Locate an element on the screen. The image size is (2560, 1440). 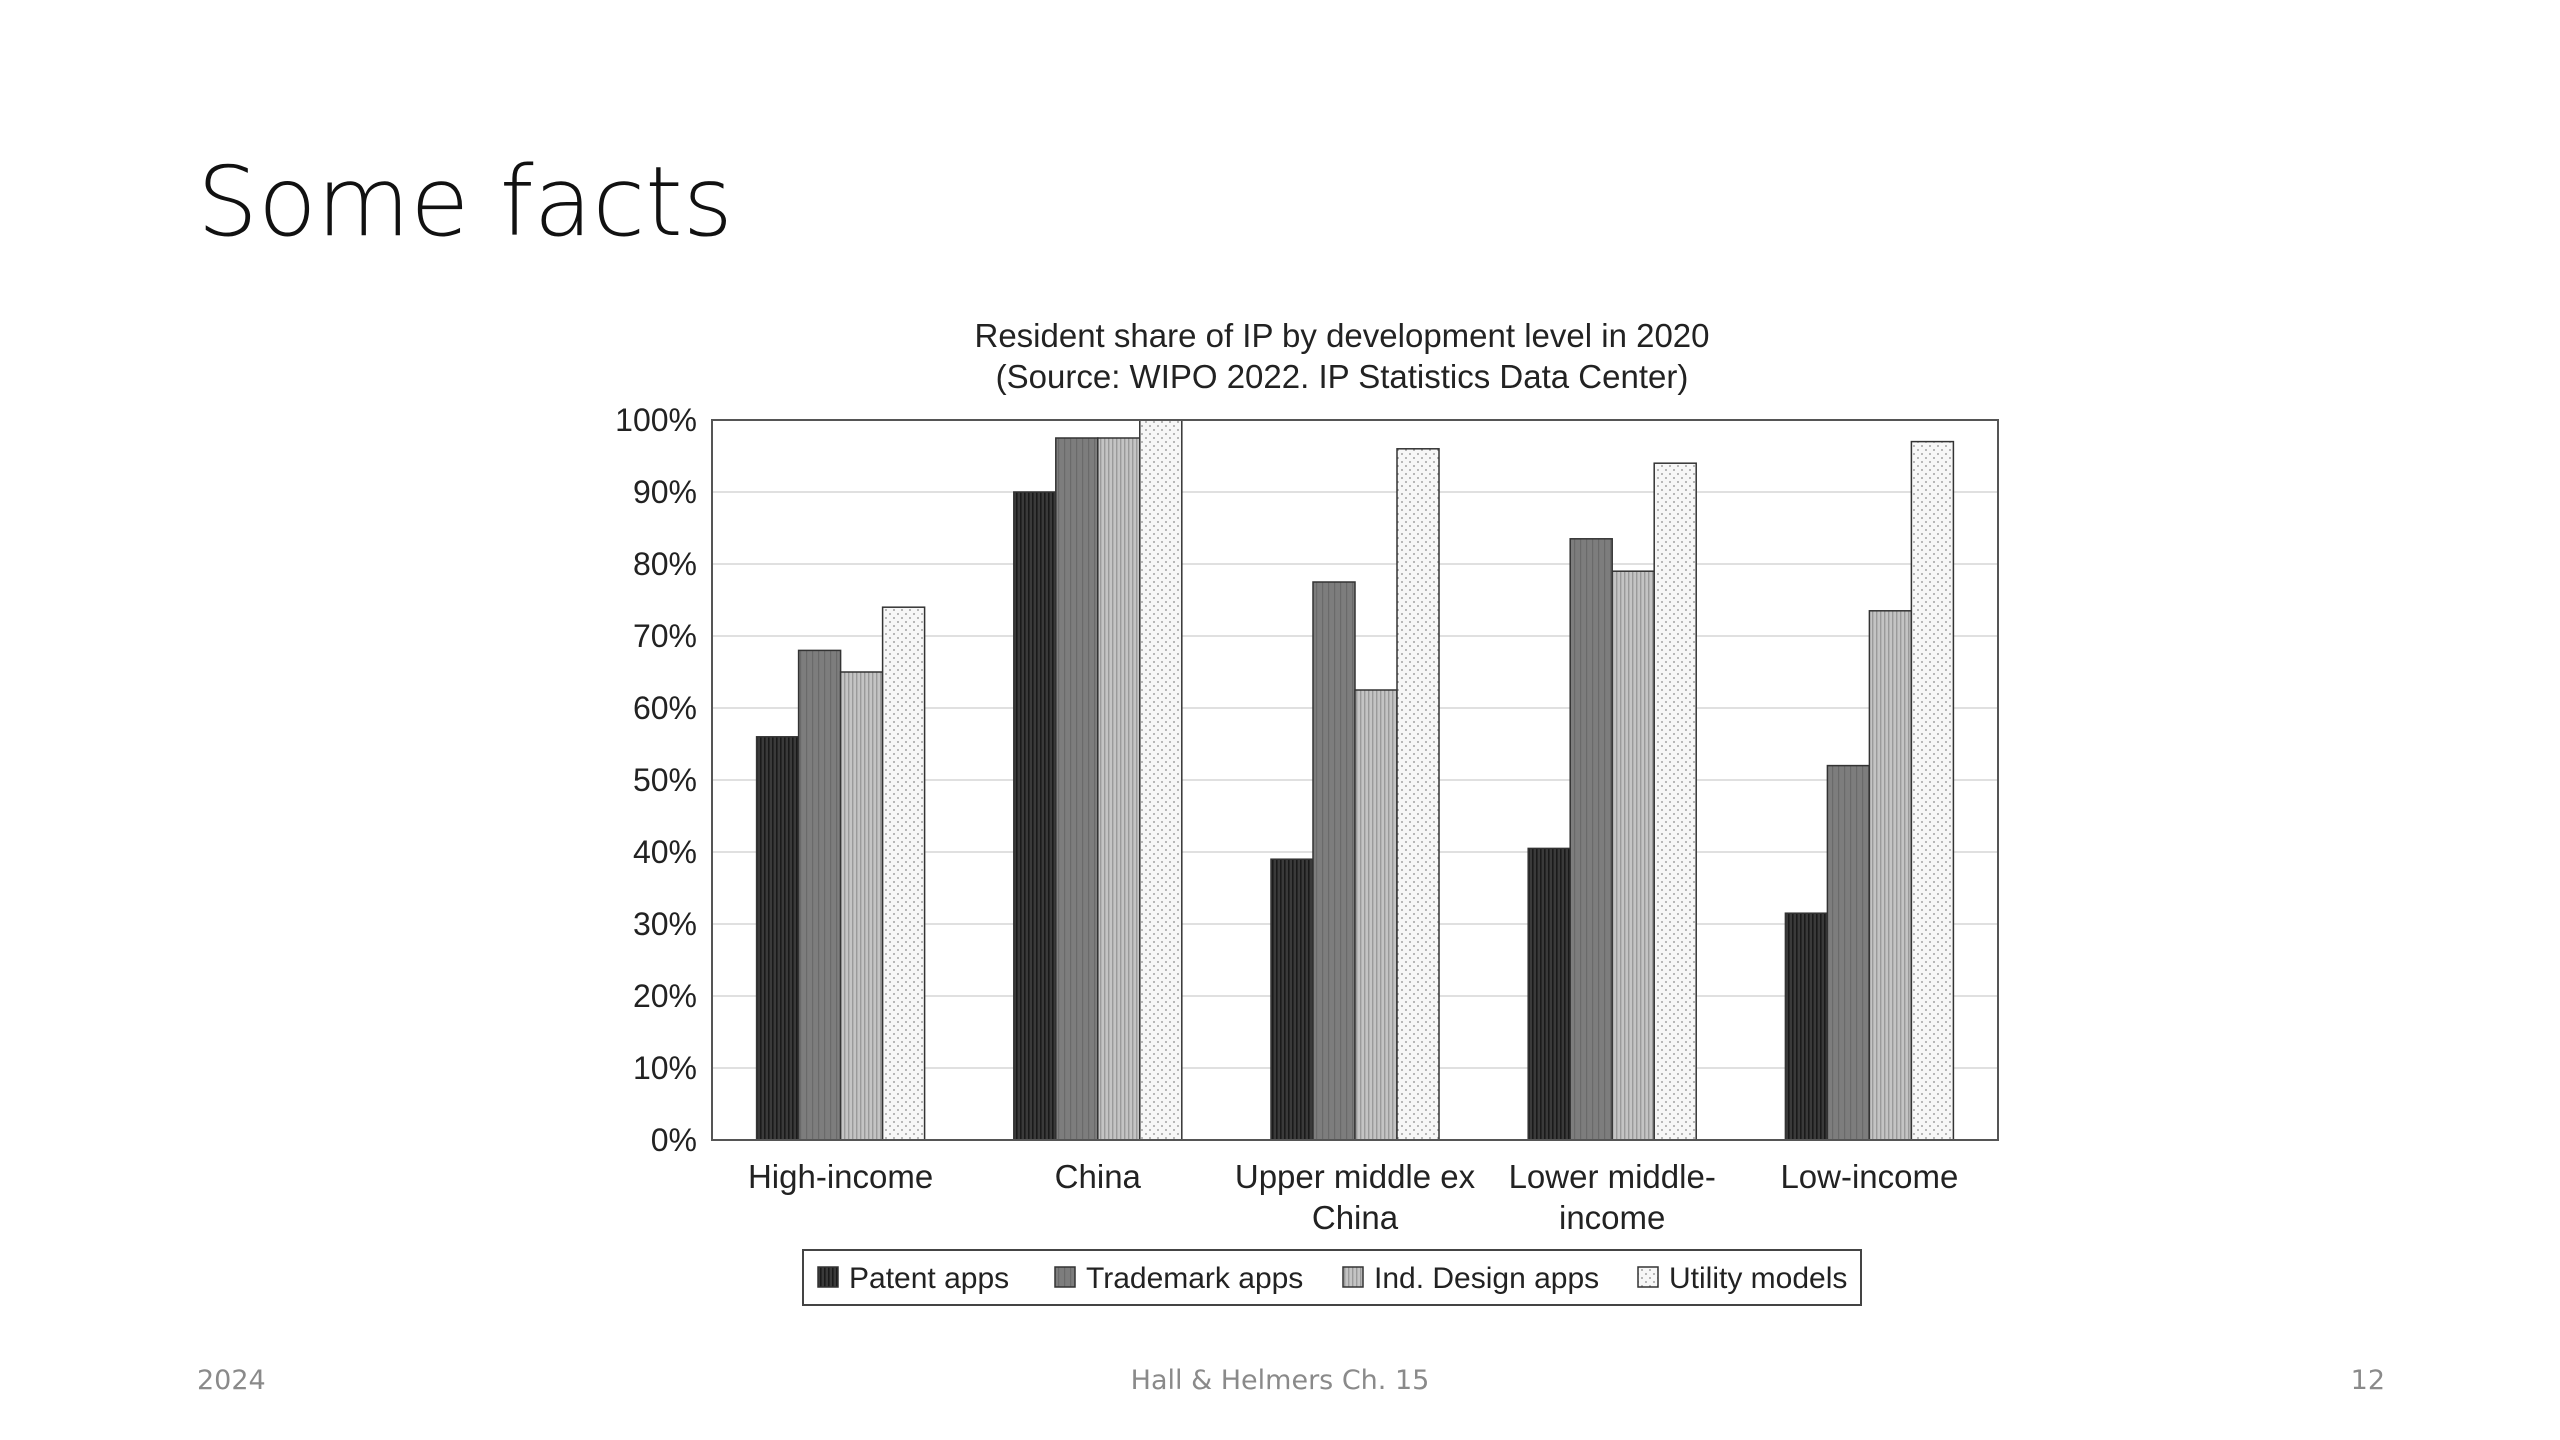
legend-label: Ind. Design apps is located at coordinates (1486, 1278).